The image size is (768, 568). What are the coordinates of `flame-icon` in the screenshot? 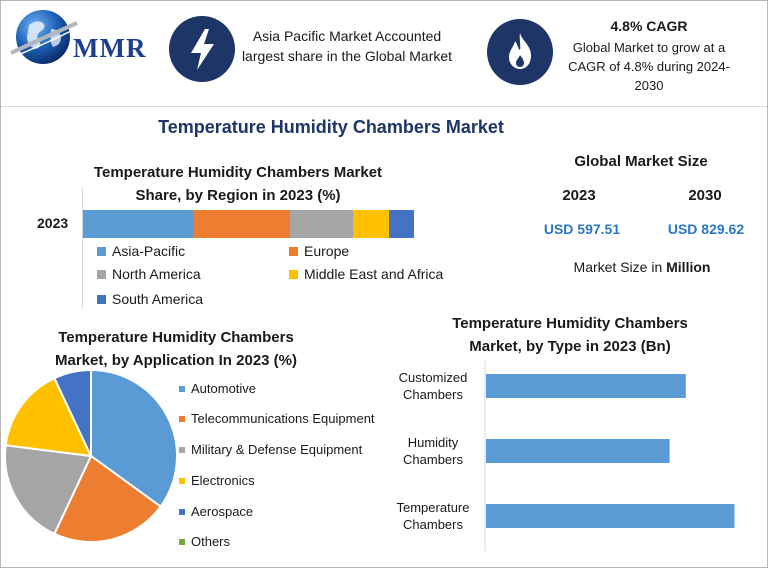 It's located at (520, 51).